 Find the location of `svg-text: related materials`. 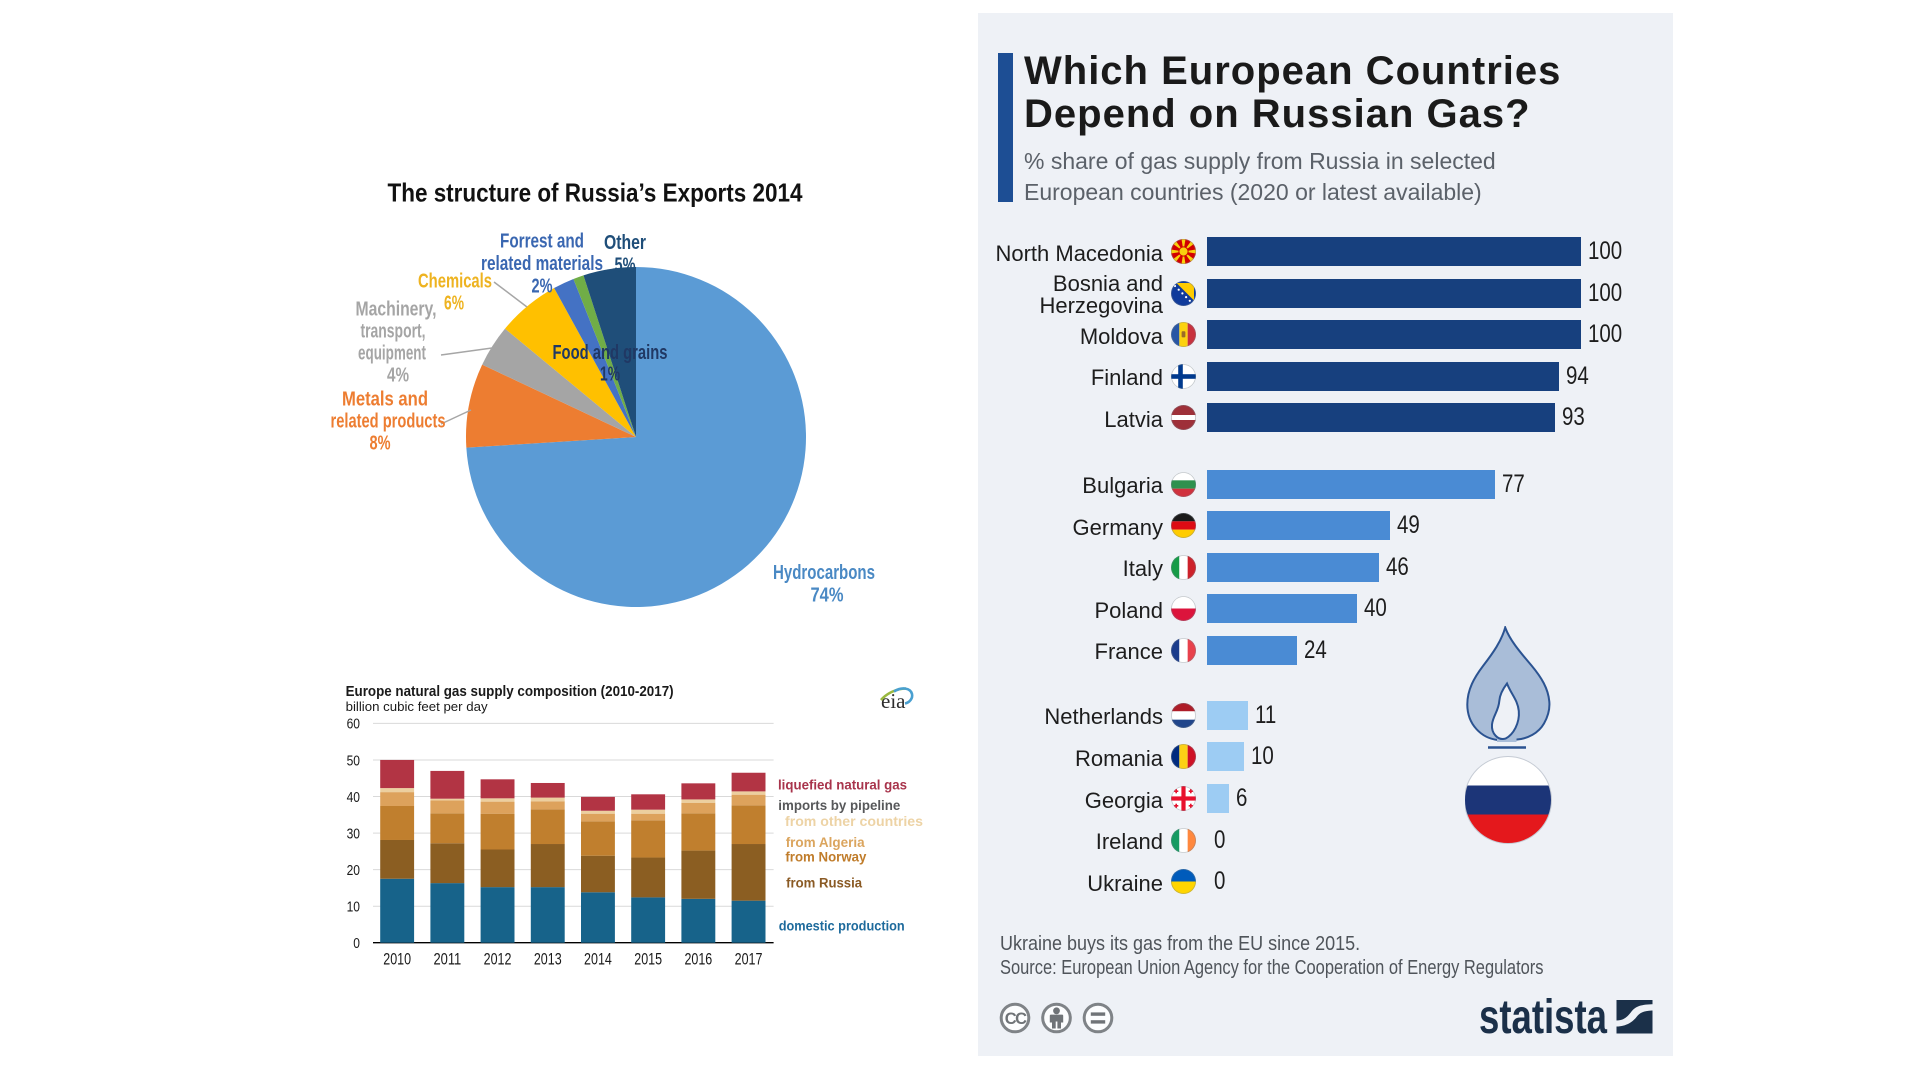

svg-text: related materials is located at coordinates (542, 264).